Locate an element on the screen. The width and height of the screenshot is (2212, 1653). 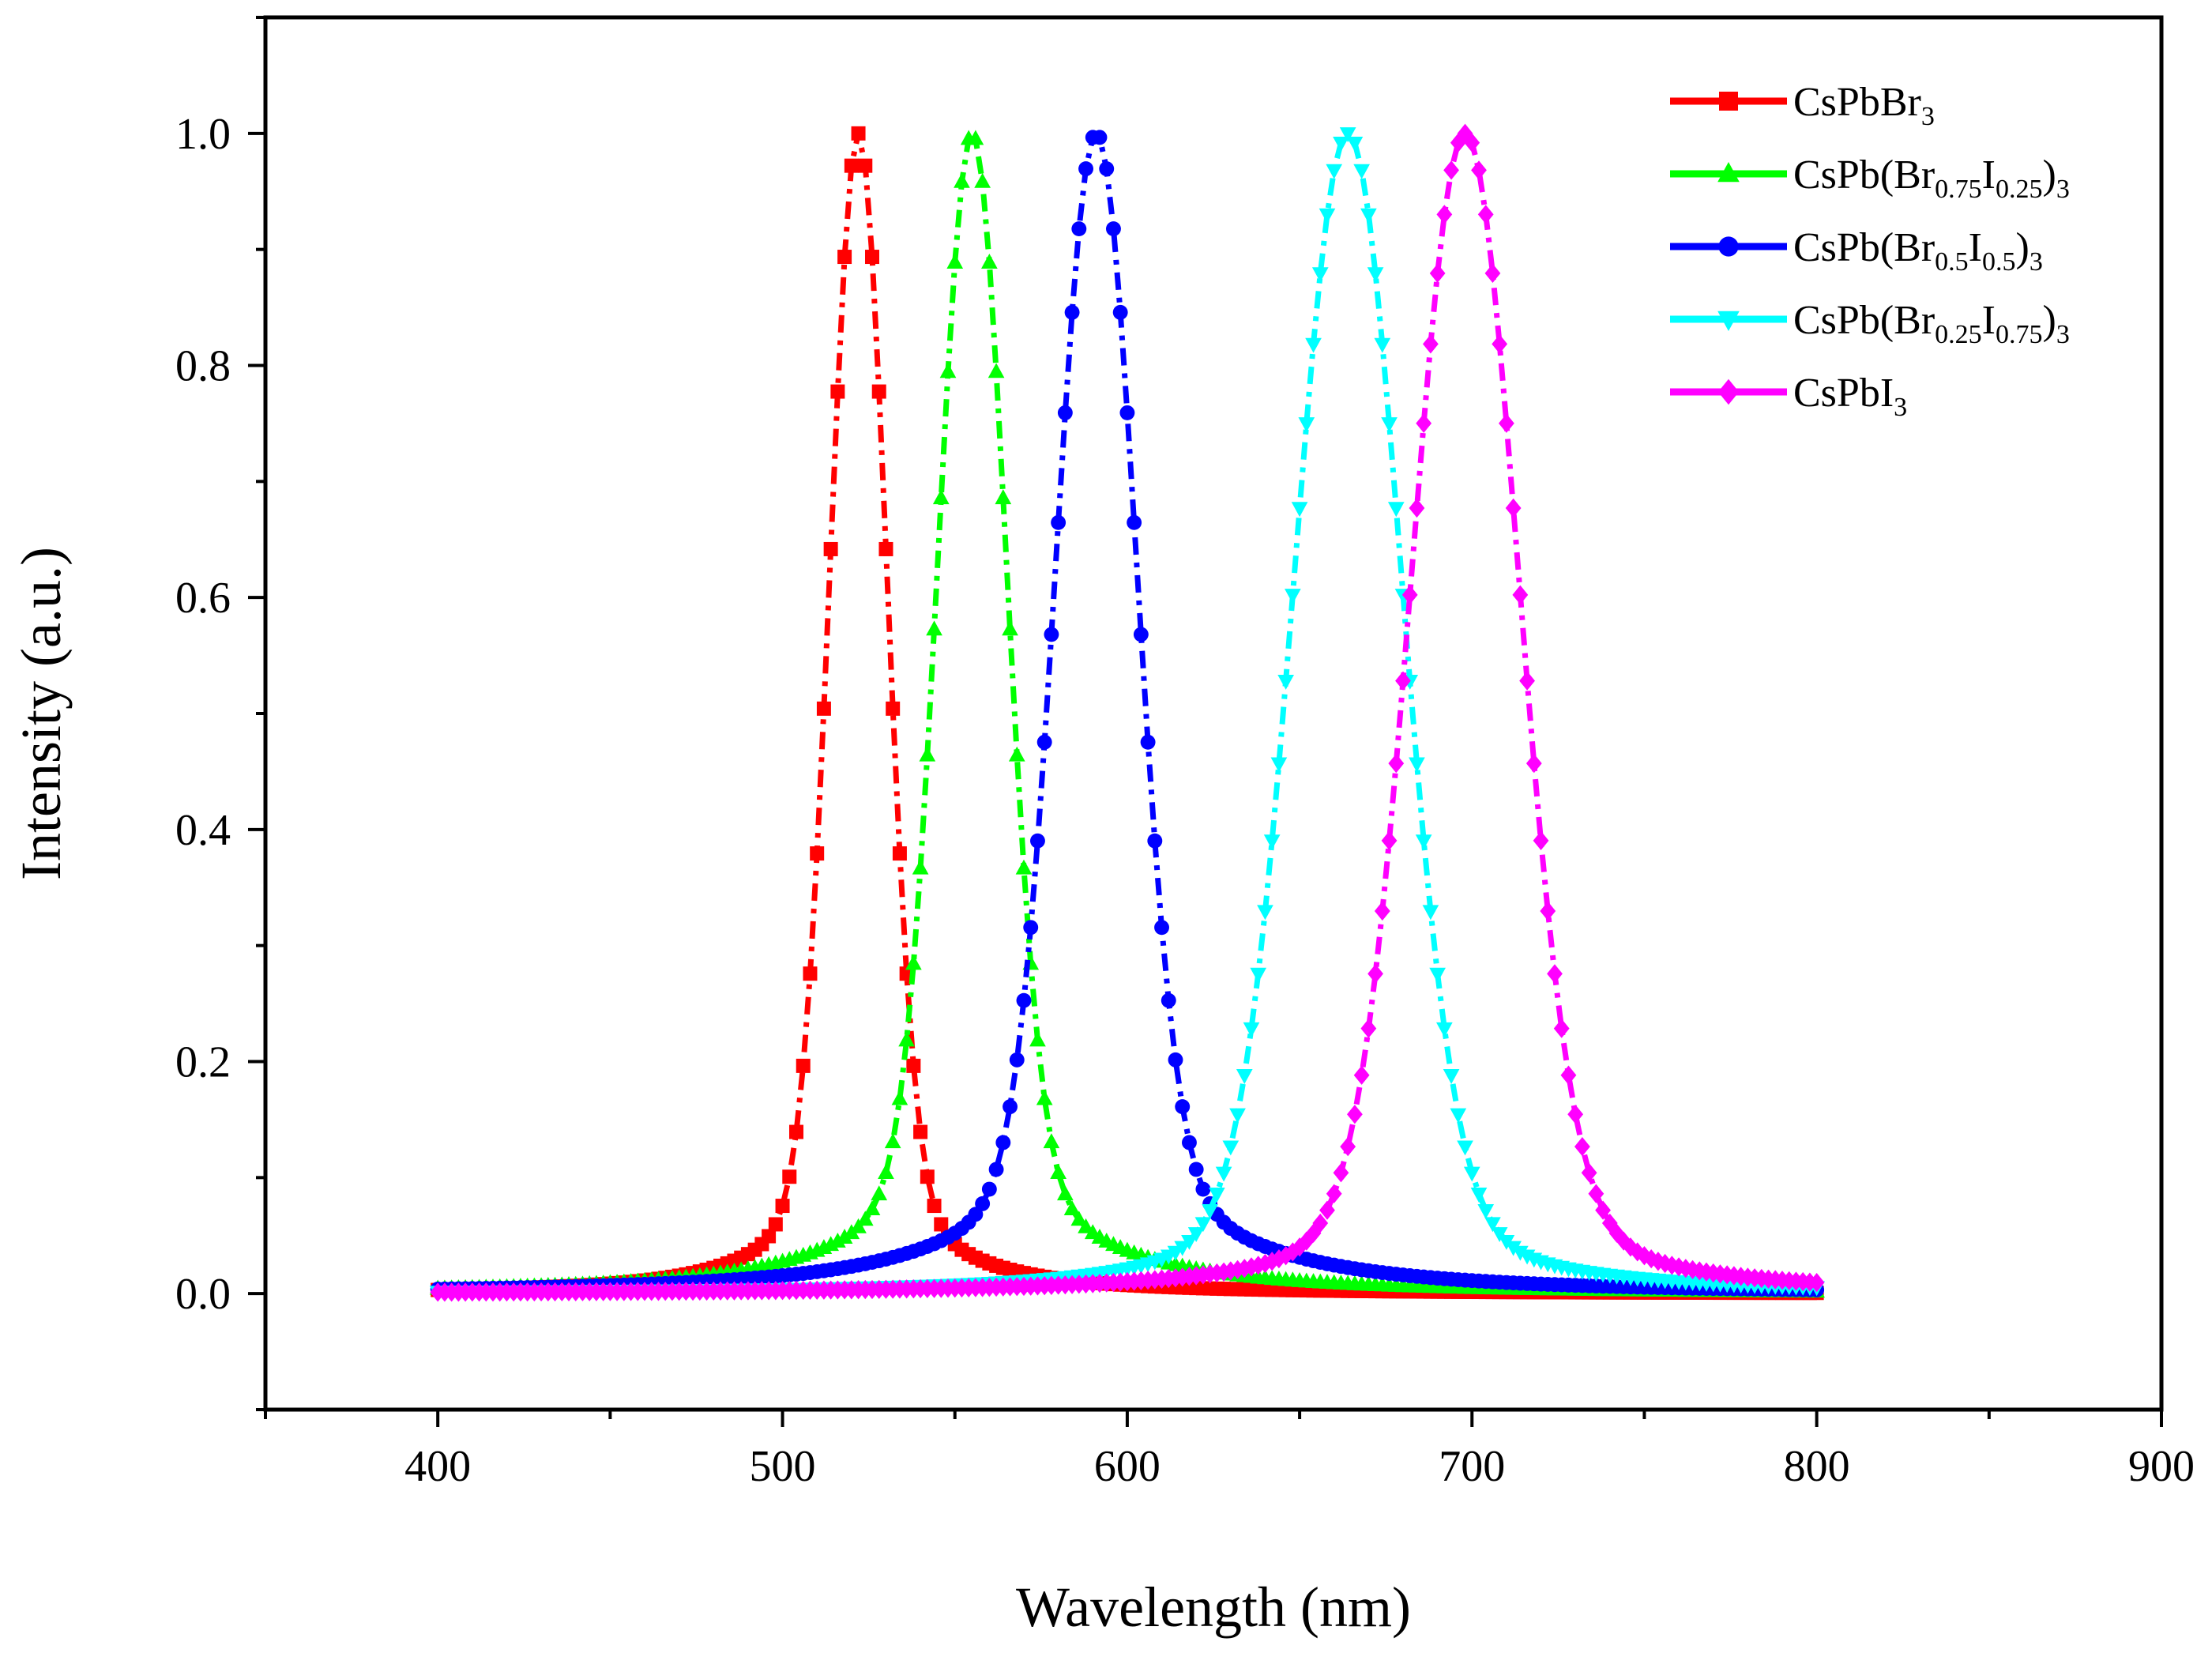
legend-label: CsPb(Br0.5I0.5)3 is located at coordinates (1918, 251).